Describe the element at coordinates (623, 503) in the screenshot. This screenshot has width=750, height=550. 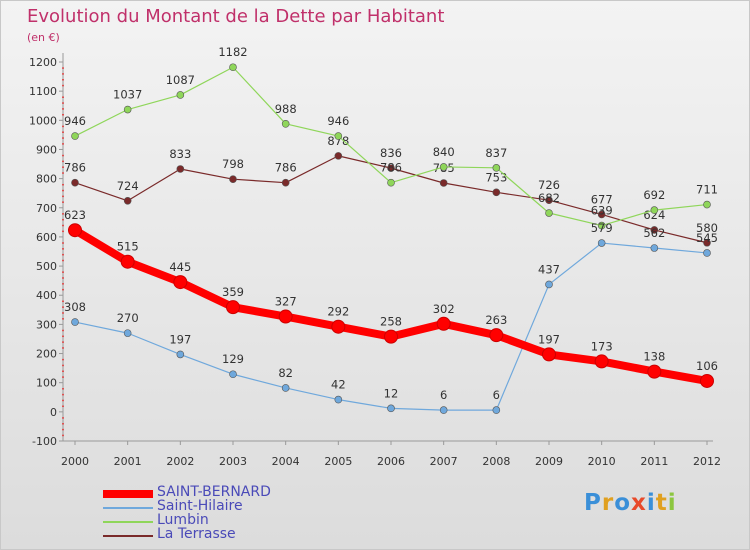
I see `logo-letter: o` at that location.